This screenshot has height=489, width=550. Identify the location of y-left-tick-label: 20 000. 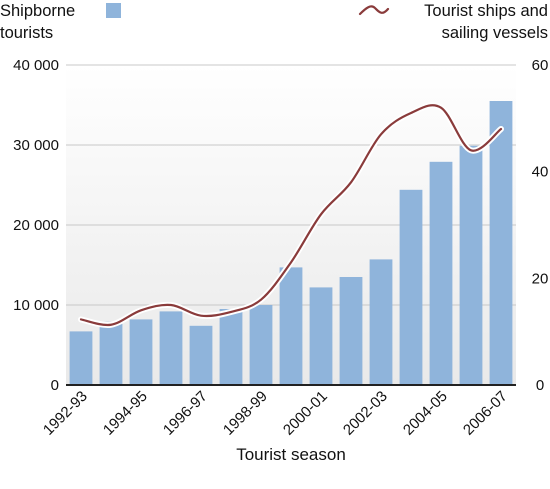
(36, 225).